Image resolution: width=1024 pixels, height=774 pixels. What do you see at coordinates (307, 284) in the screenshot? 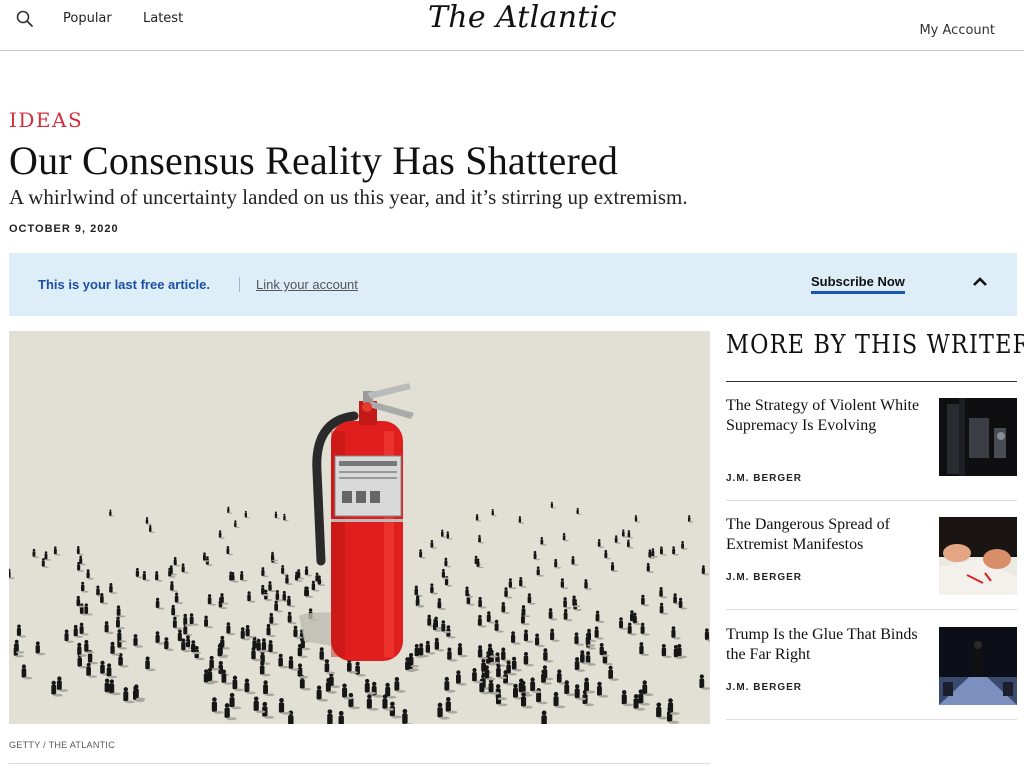
I see `link-account-link: Link your account` at bounding box center [307, 284].